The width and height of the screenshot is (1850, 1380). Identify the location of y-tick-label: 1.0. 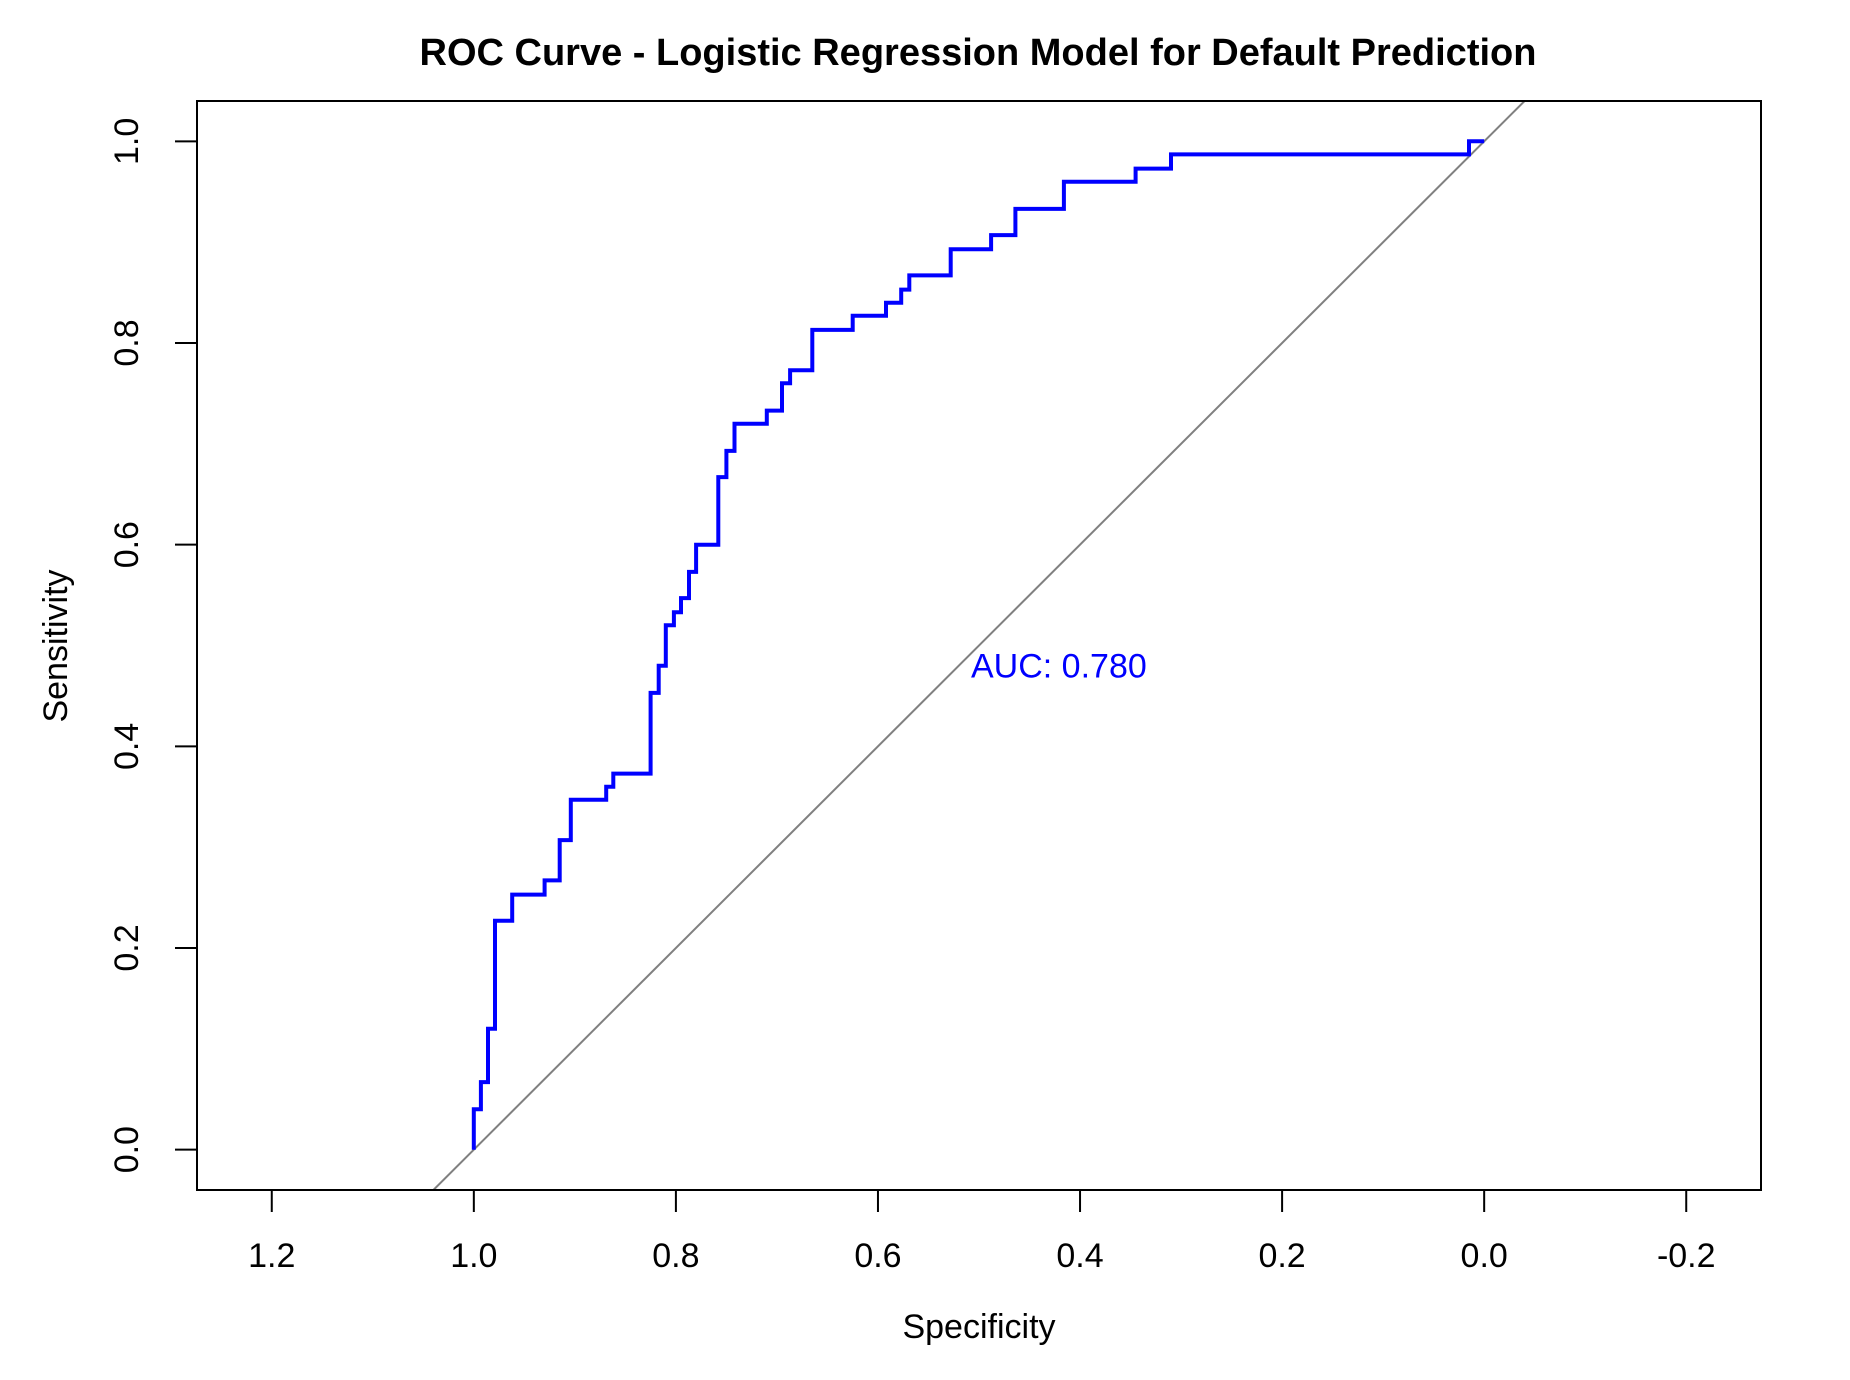
(127, 141).